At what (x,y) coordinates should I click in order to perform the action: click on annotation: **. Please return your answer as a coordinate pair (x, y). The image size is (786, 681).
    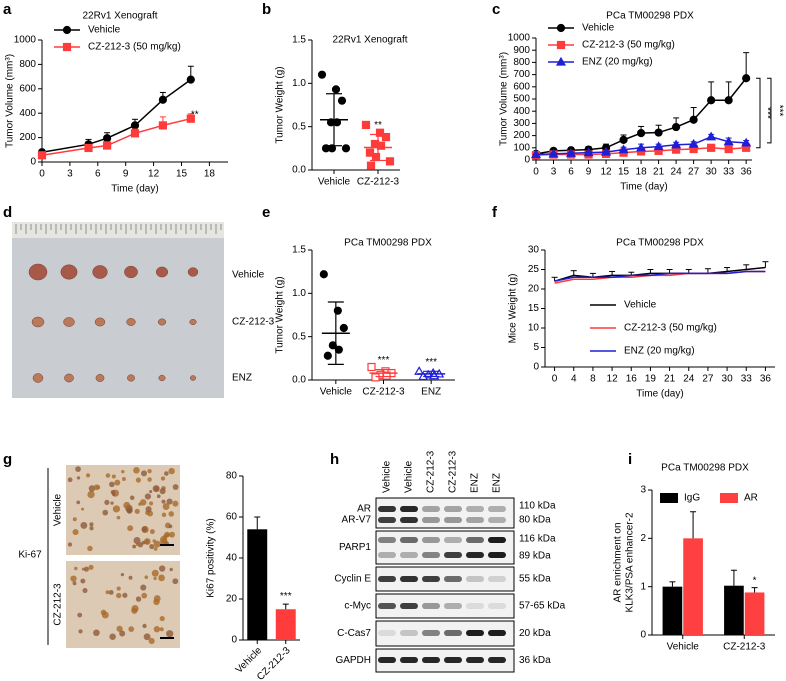
    Looking at the image, I should click on (195, 114).